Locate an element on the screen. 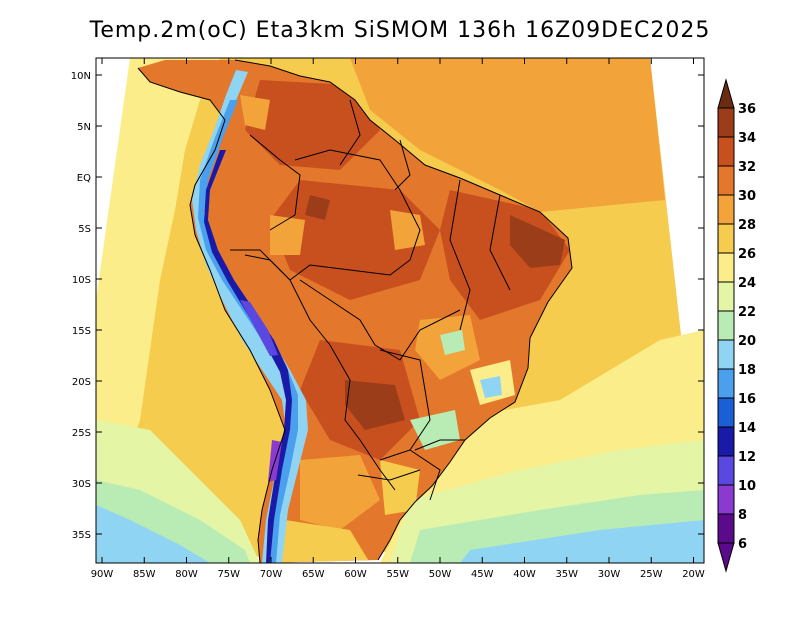  pacific-cool-band is located at coordinates (158, 279).